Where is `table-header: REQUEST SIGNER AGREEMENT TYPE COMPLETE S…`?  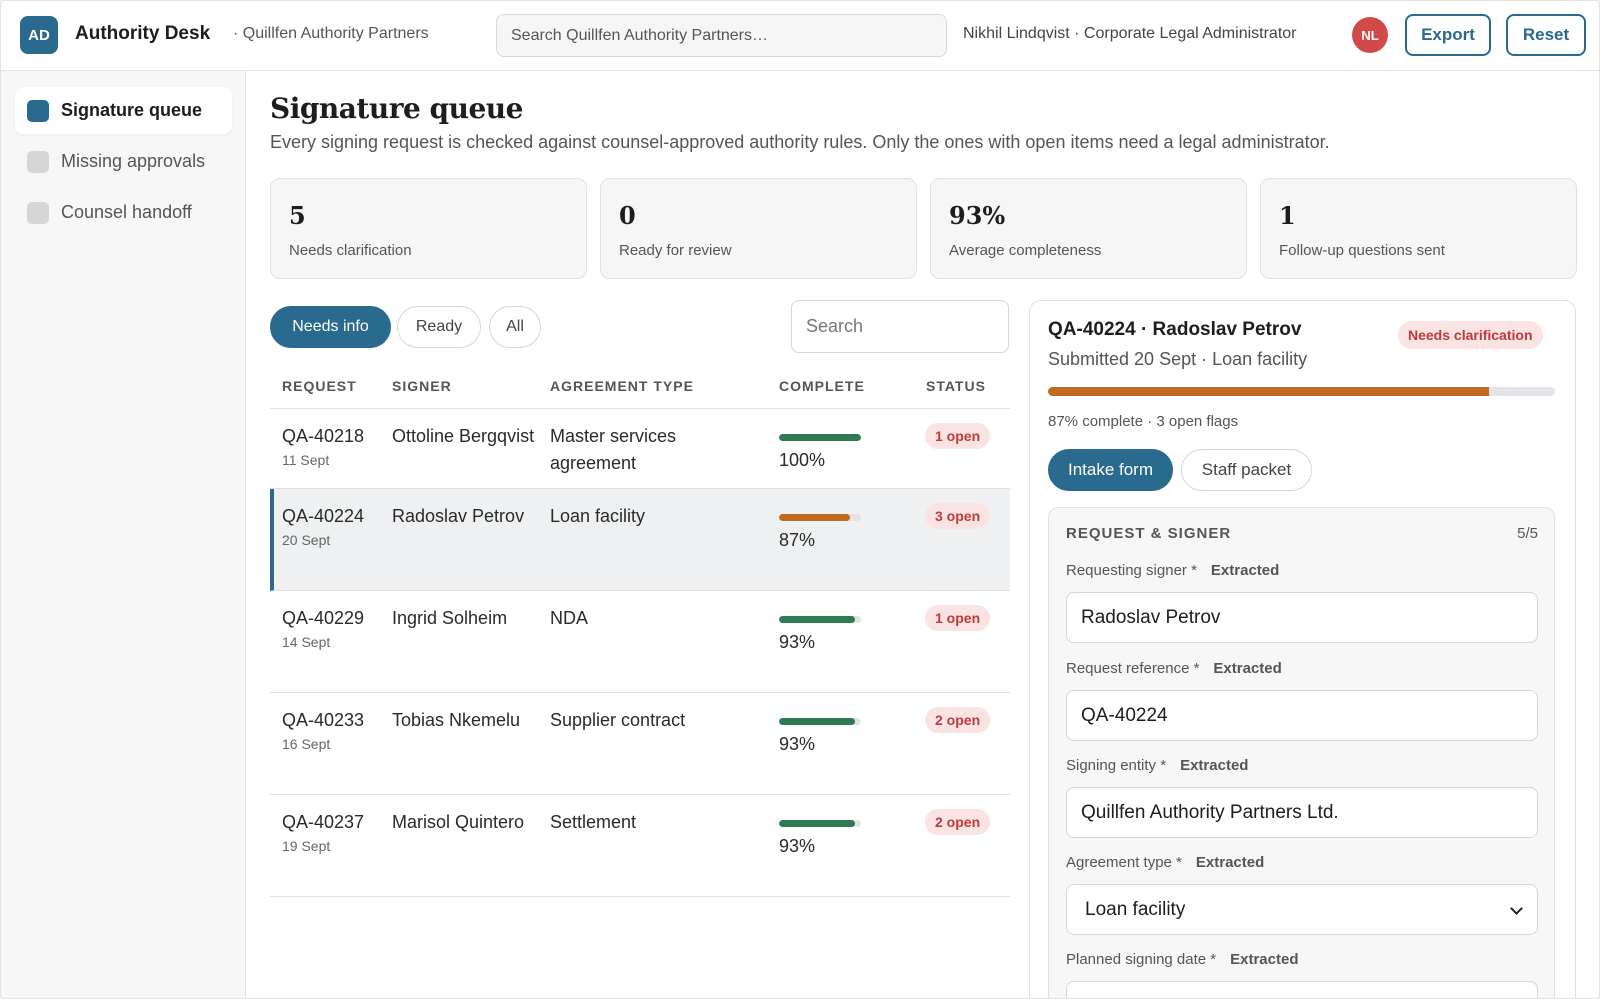
table-header: REQUEST SIGNER AGREEMENT TYPE COMPLETE S… is located at coordinates (640, 387).